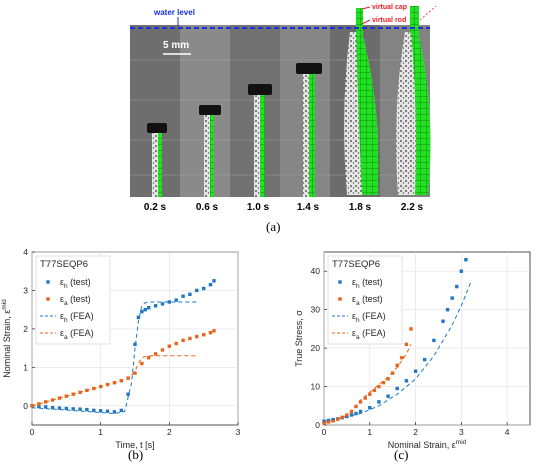  What do you see at coordinates (369, 432) in the screenshot?
I see `chart-c-xtick-label-1: 1` at bounding box center [369, 432].